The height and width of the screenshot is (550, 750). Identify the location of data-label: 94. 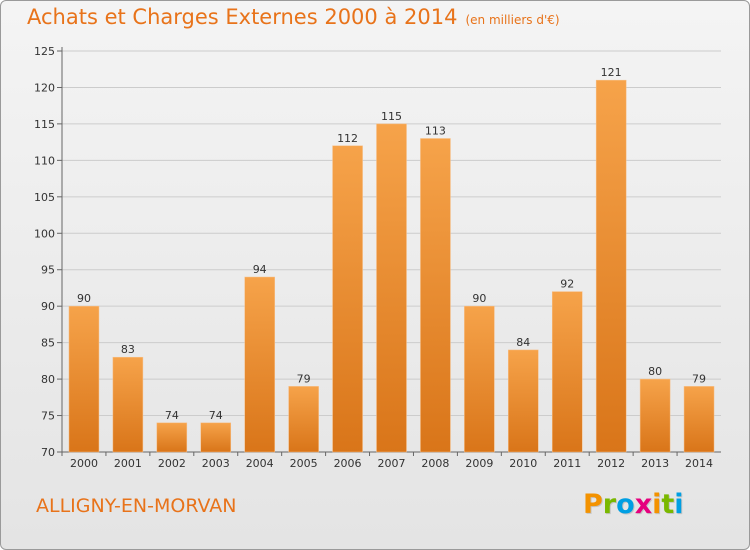
(260, 269).